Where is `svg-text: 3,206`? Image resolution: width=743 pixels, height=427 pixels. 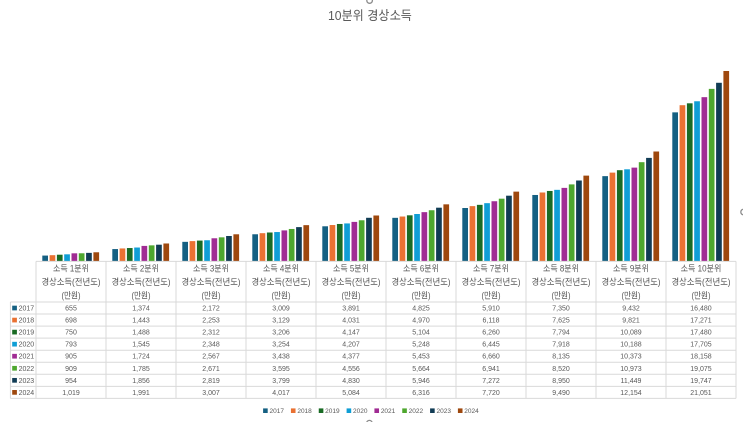 svg-text: 3,206 is located at coordinates (281, 333).